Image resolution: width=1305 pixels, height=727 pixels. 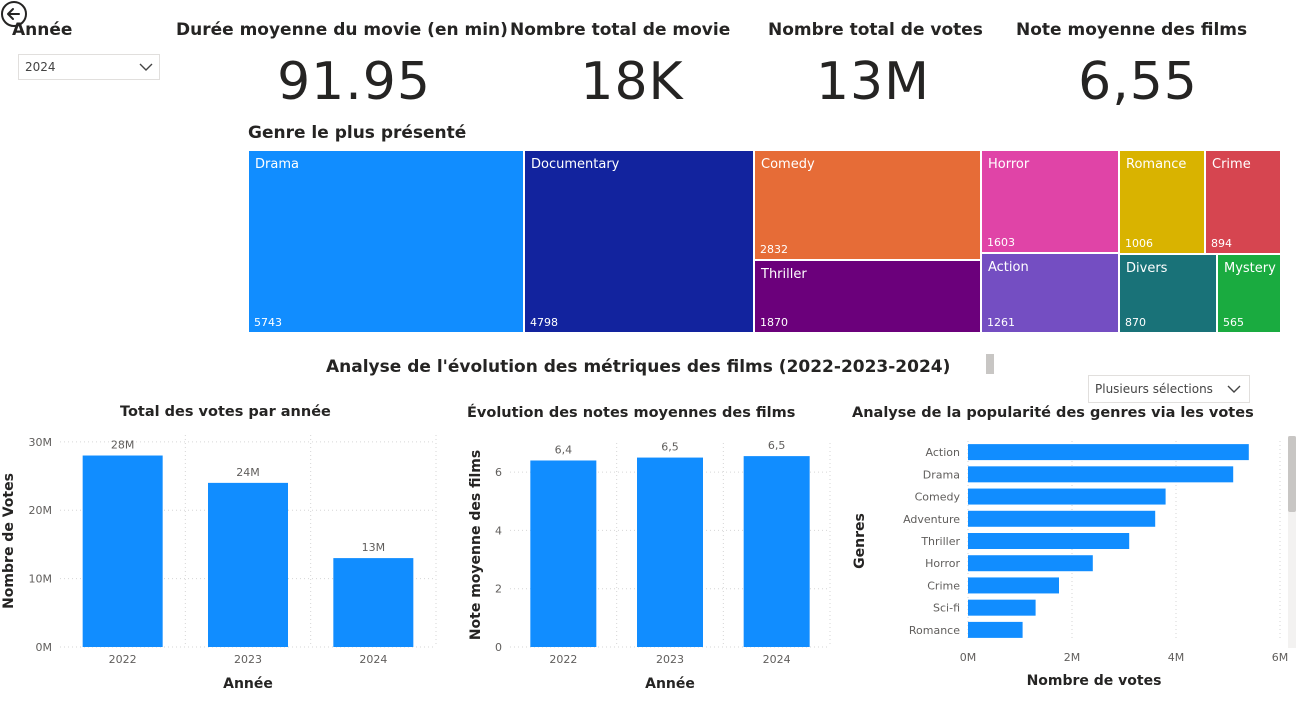 I want to click on kpi-movie-count-label: Nombre total de movie, so click(x=620, y=30).